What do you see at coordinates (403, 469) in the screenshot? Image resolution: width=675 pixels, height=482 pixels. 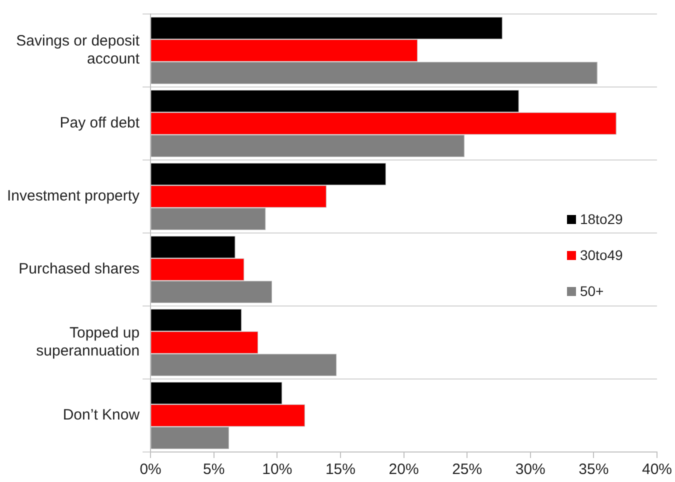 I see `x-tick-label: 20%` at bounding box center [403, 469].